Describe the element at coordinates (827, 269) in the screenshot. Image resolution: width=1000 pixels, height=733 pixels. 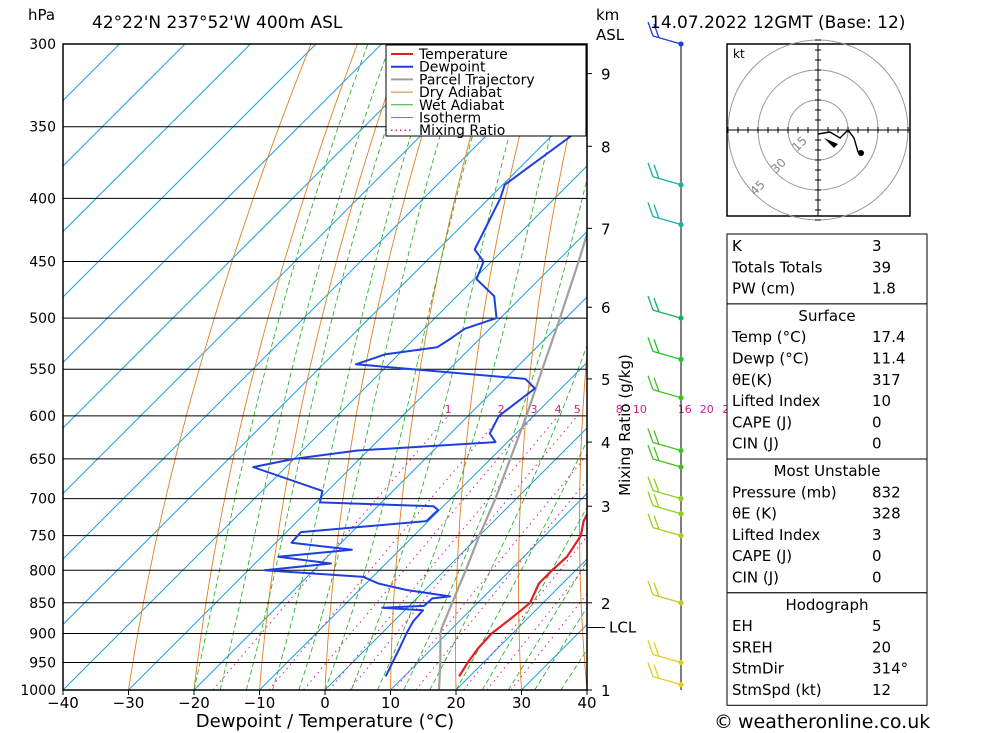
I see `basic-indices-box` at that location.